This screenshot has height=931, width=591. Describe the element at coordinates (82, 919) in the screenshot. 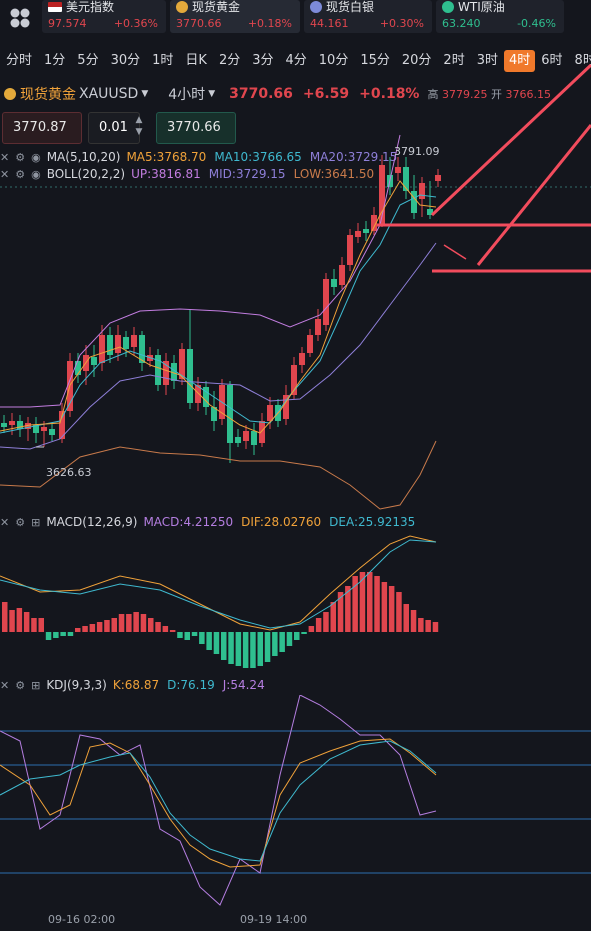

I see `date-label: 09-16 02:00` at that location.